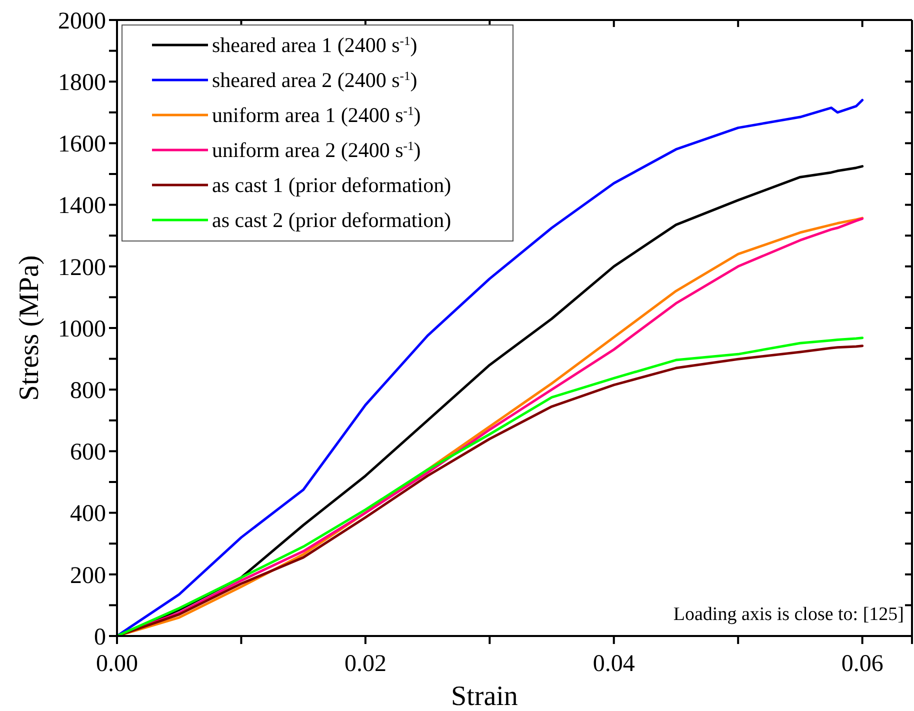 This screenshot has width=914, height=711. What do you see at coordinates (862, 664) in the screenshot?
I see `x-tick-label: 0.06` at bounding box center [862, 664].